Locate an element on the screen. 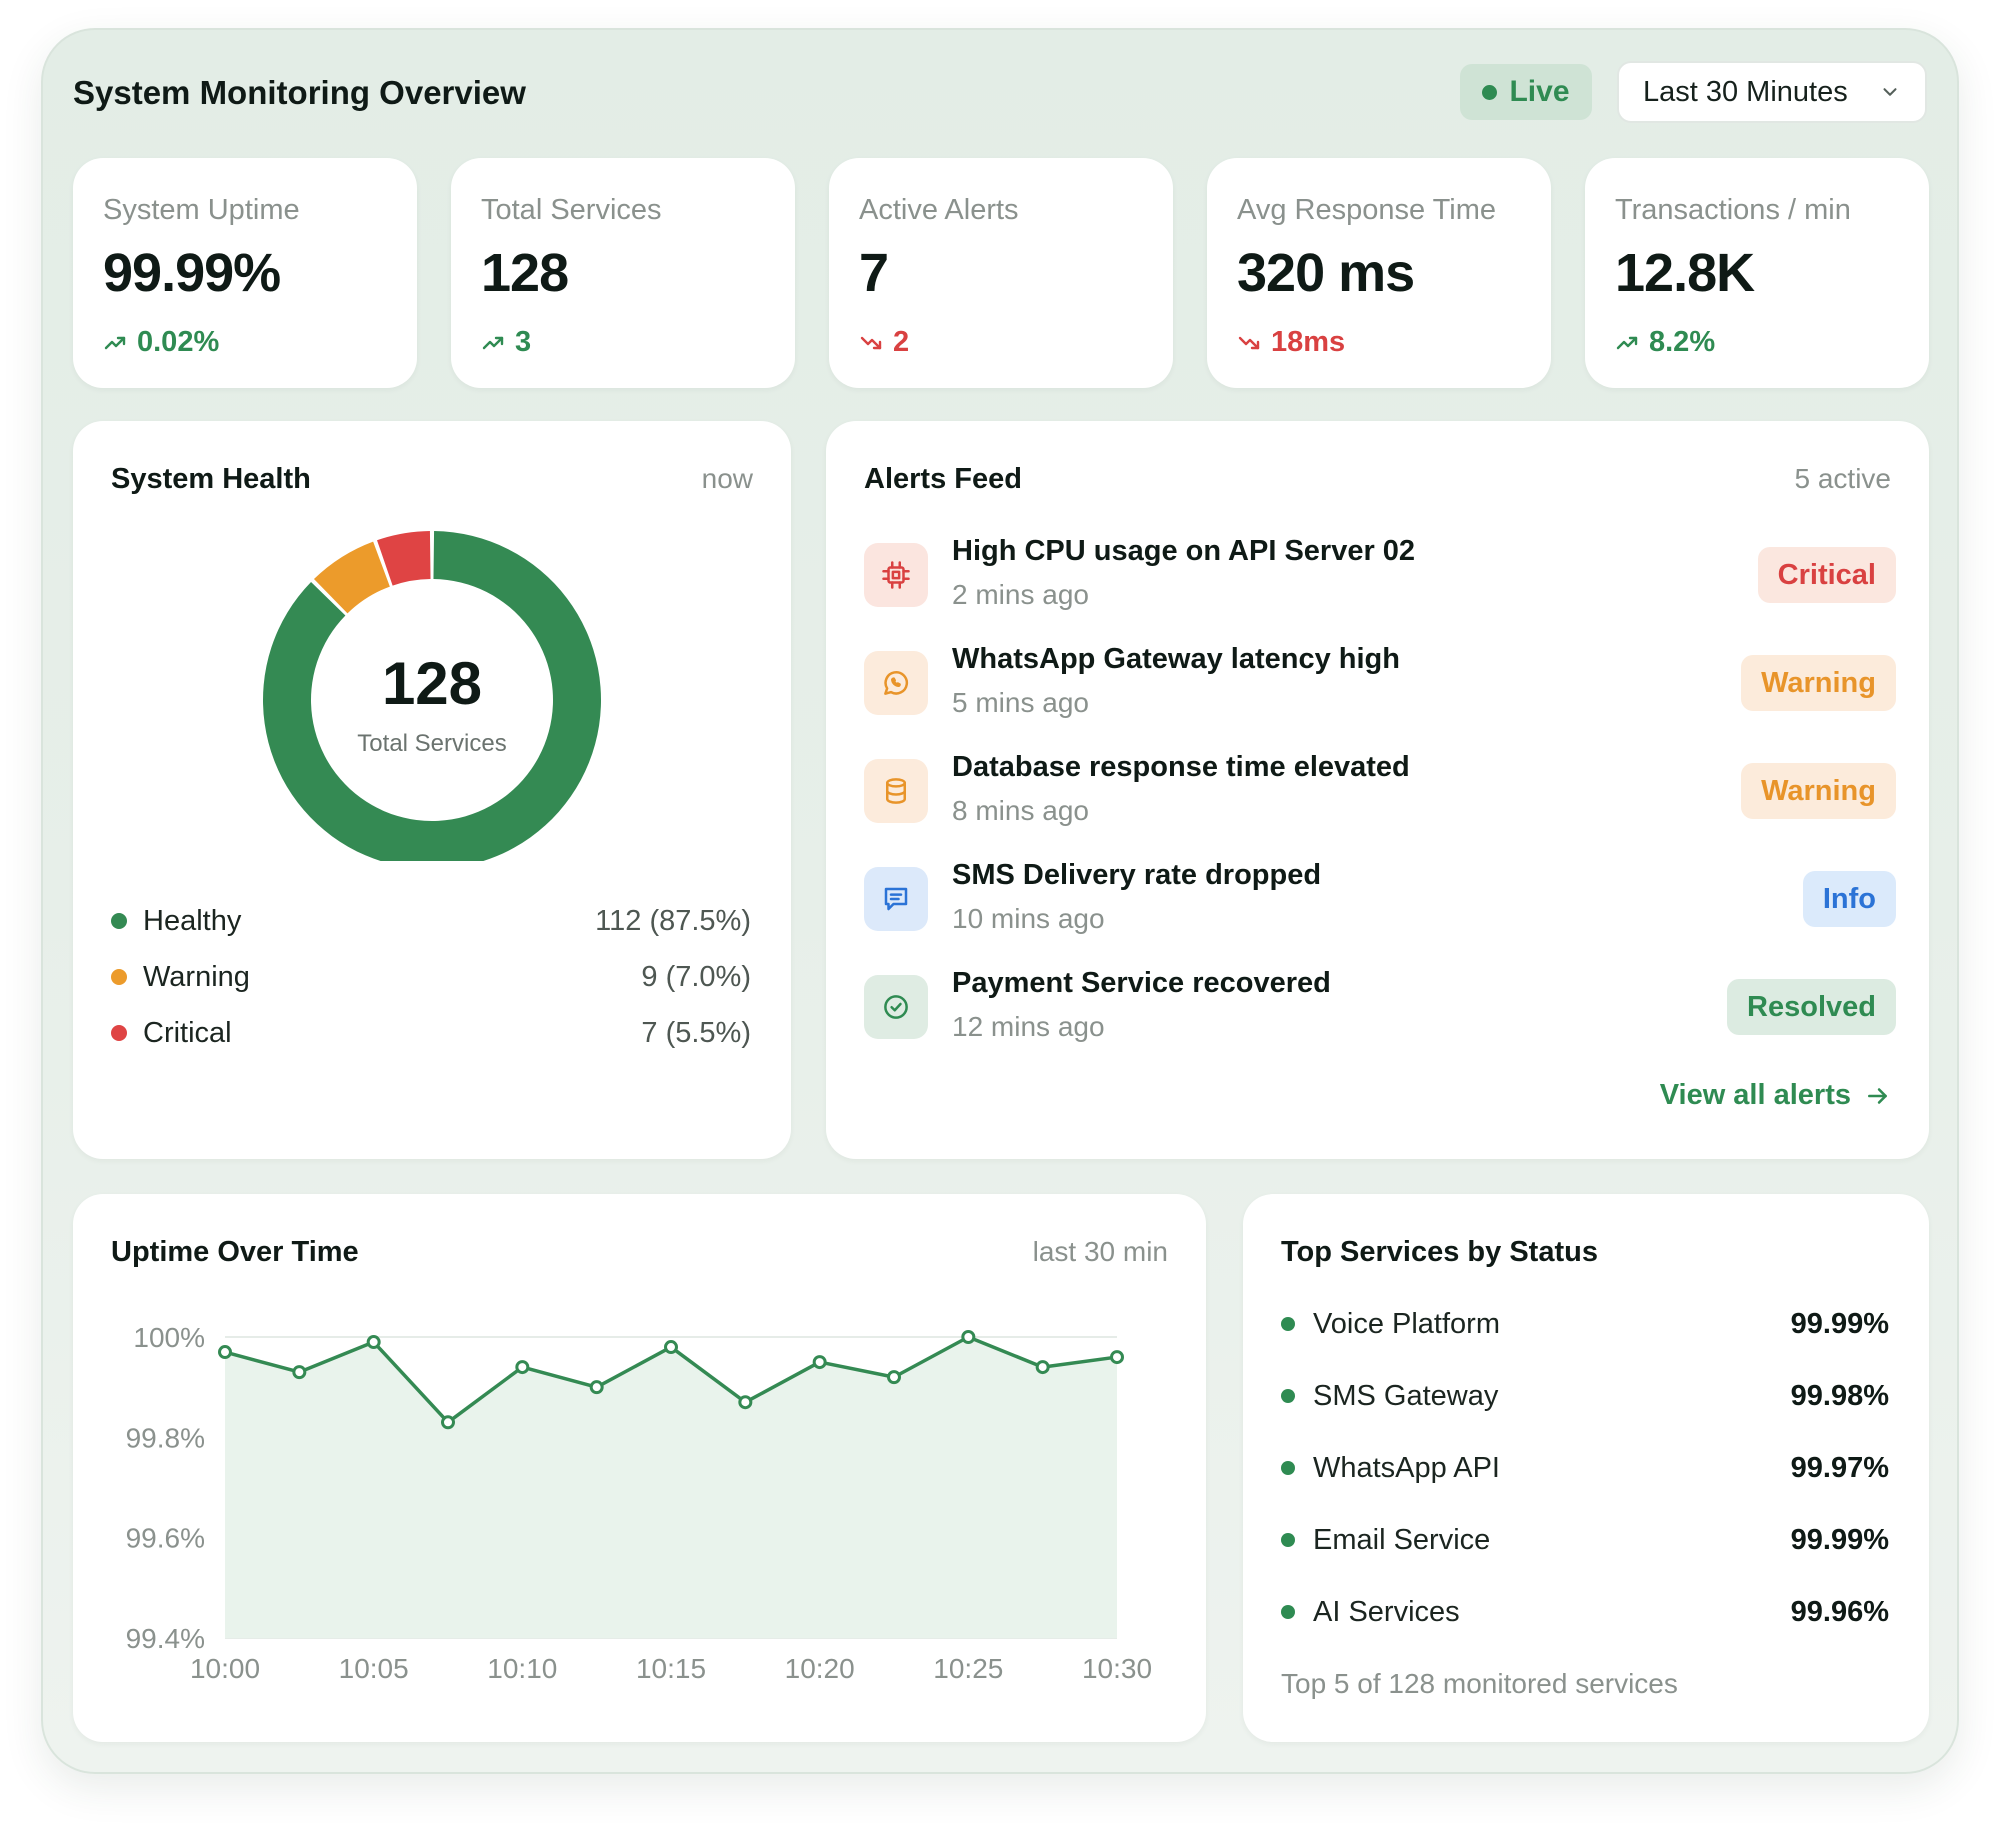 The width and height of the screenshot is (2000, 1828). page-title: System Monitoring Overview is located at coordinates (299, 92).